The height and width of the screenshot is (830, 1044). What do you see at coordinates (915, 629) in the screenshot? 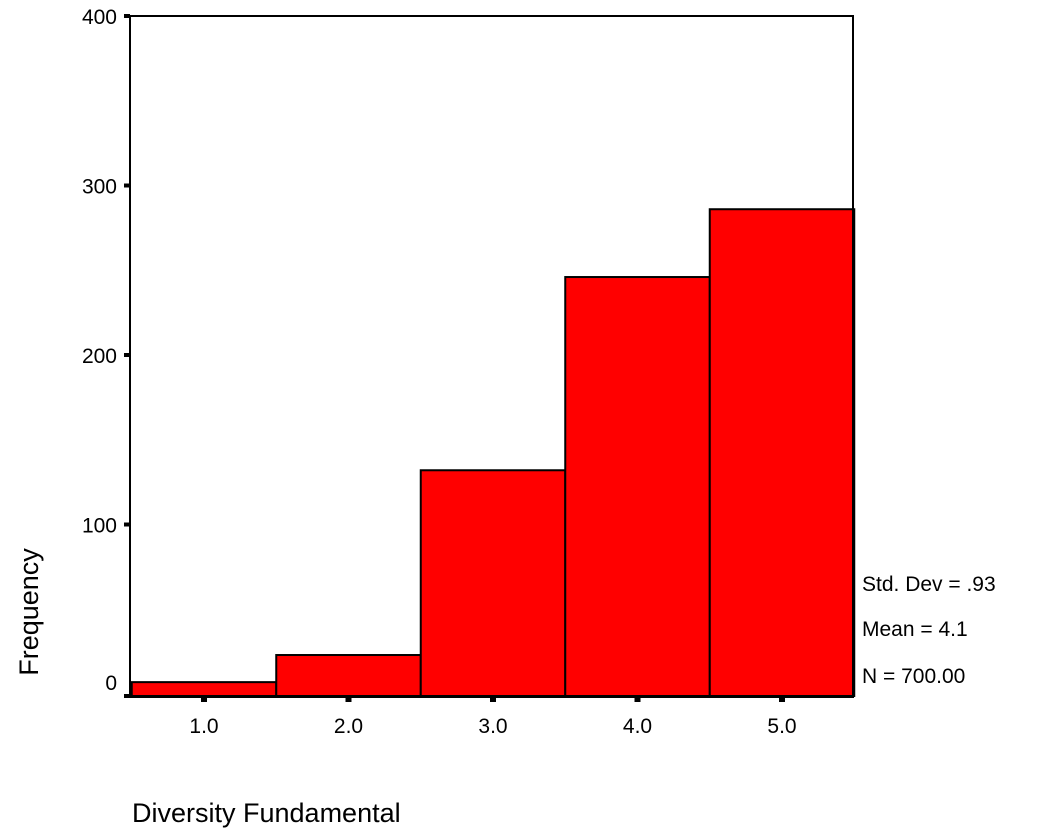
I see `stat-mean: Mean = 4.1` at bounding box center [915, 629].